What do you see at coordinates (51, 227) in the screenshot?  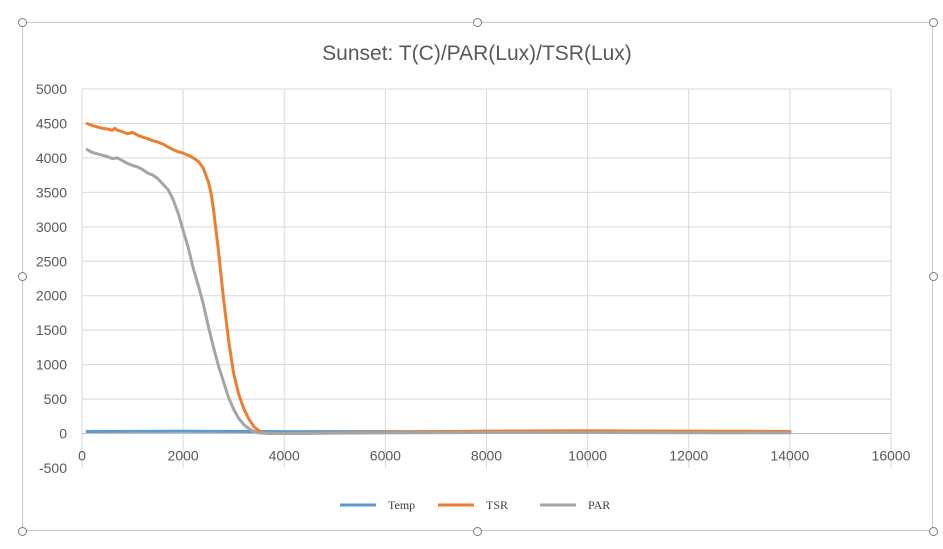 I see `y-tick-label: 3000` at bounding box center [51, 227].